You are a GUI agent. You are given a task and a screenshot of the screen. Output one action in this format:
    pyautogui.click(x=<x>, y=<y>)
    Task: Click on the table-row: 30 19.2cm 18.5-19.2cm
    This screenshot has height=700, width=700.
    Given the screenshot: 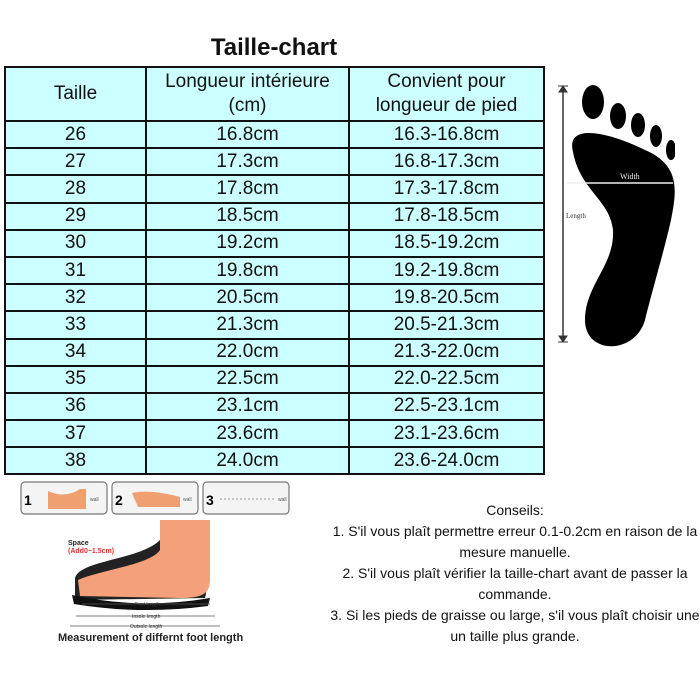 What is the action you would take?
    pyautogui.click(x=274, y=243)
    